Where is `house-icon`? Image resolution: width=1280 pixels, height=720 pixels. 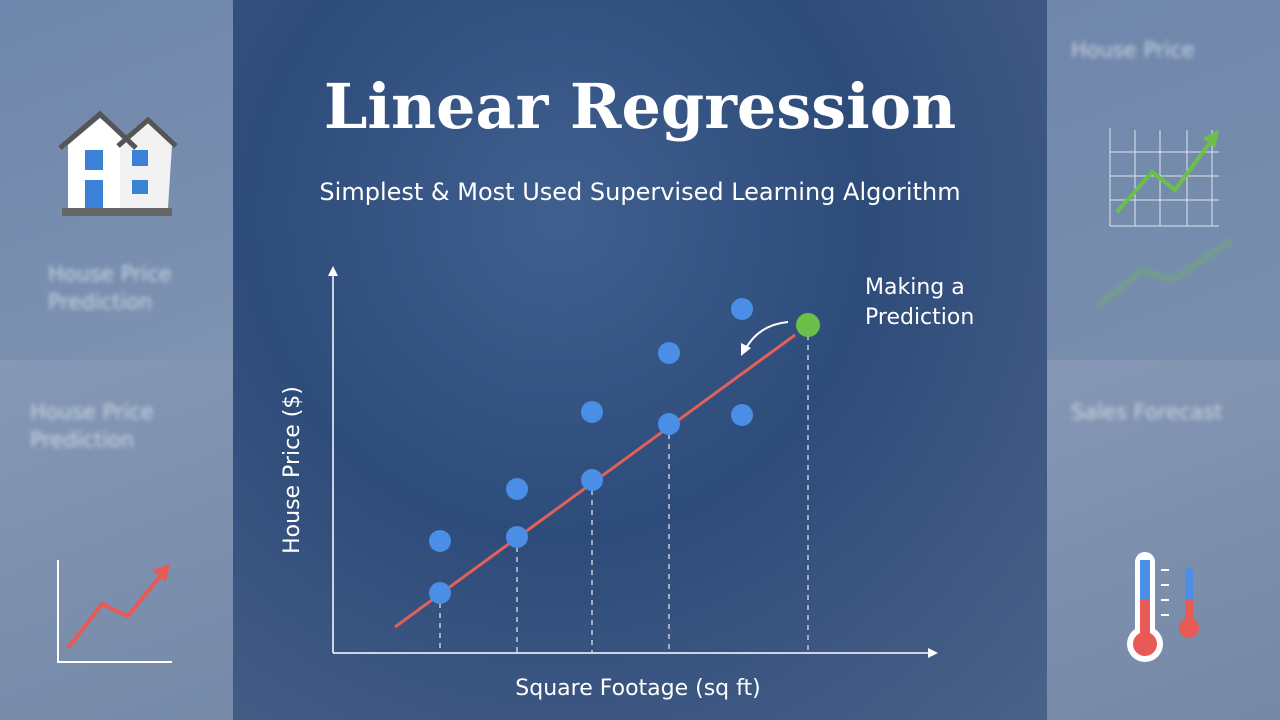
house-icon is located at coordinates (118, 163).